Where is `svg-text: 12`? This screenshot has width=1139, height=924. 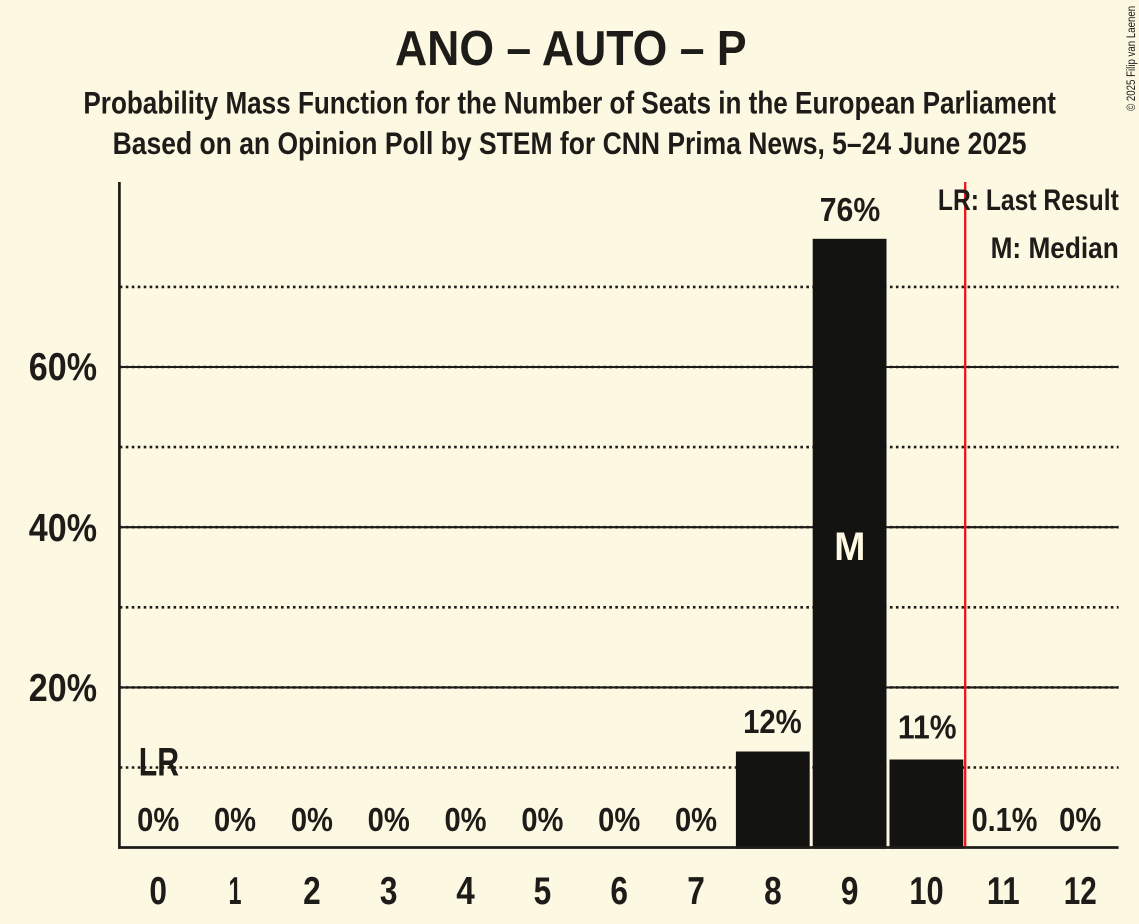 svg-text: 12 is located at coordinates (1080, 891).